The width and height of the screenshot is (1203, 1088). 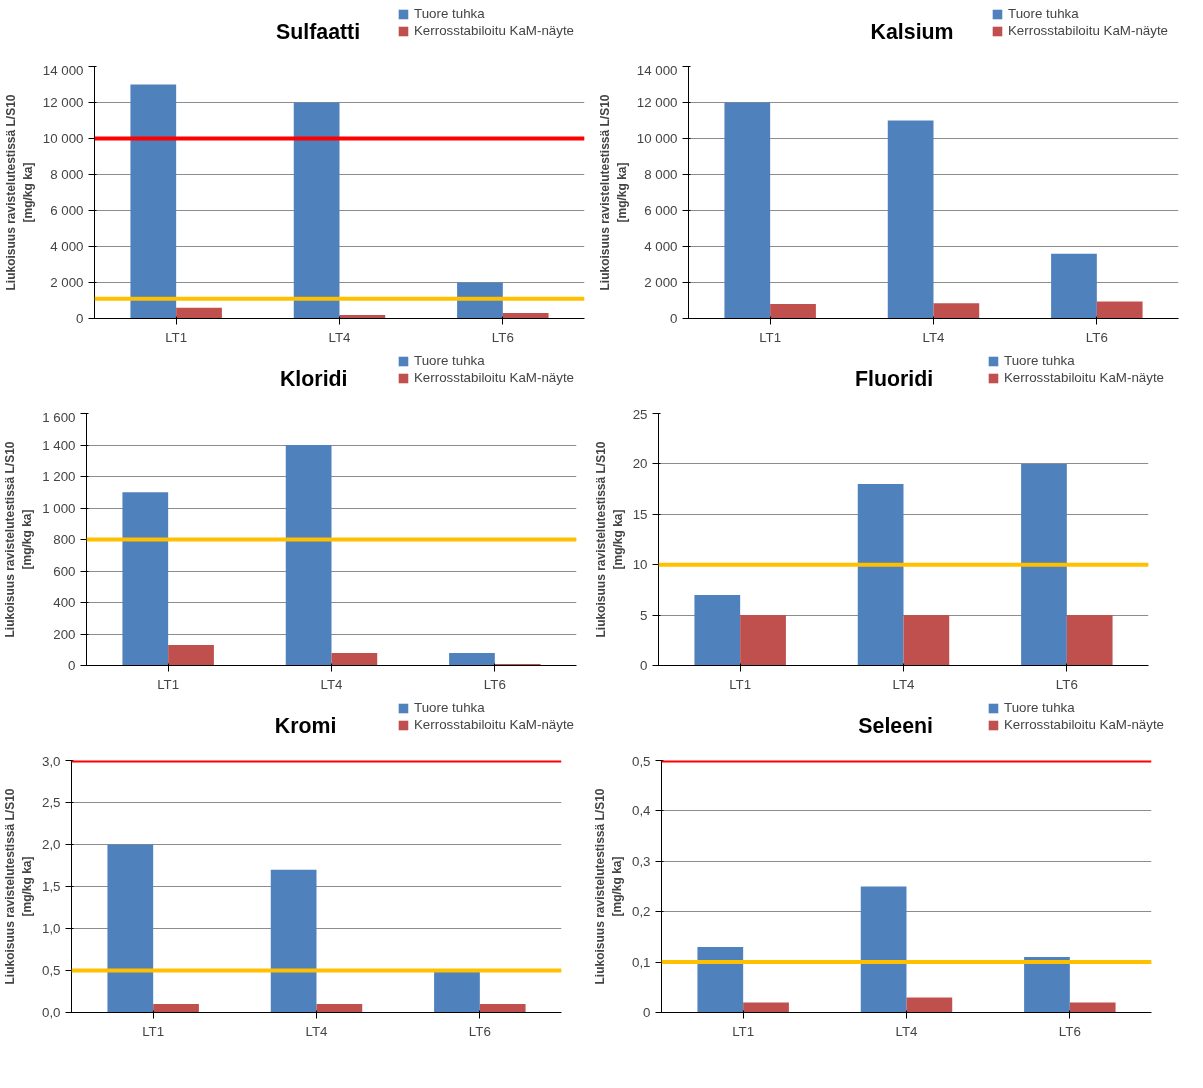 I want to click on y-tick-label: 1,0, so click(x=51, y=928).